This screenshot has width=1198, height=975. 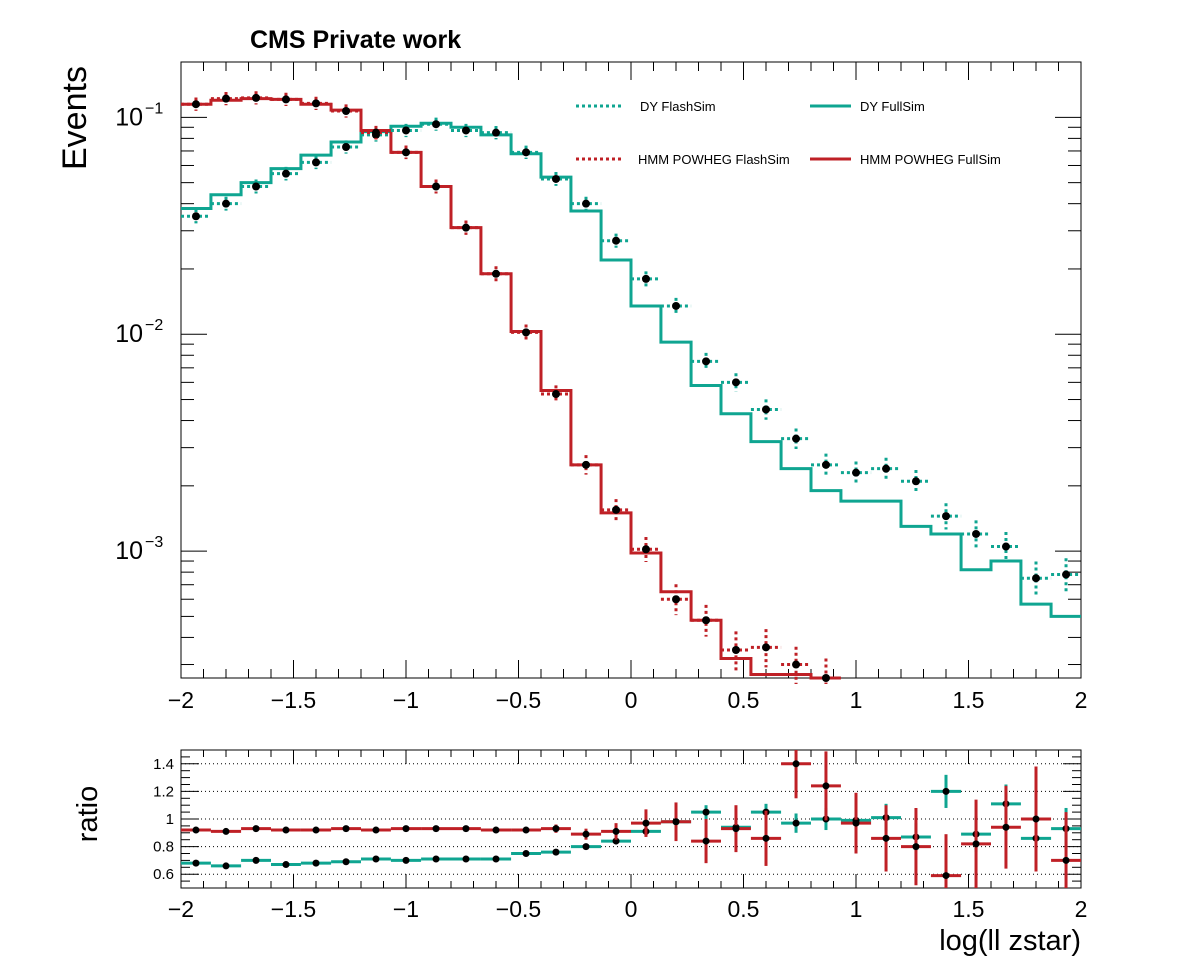 I want to click on main-x-tick-label: 2, so click(x=1081, y=700).